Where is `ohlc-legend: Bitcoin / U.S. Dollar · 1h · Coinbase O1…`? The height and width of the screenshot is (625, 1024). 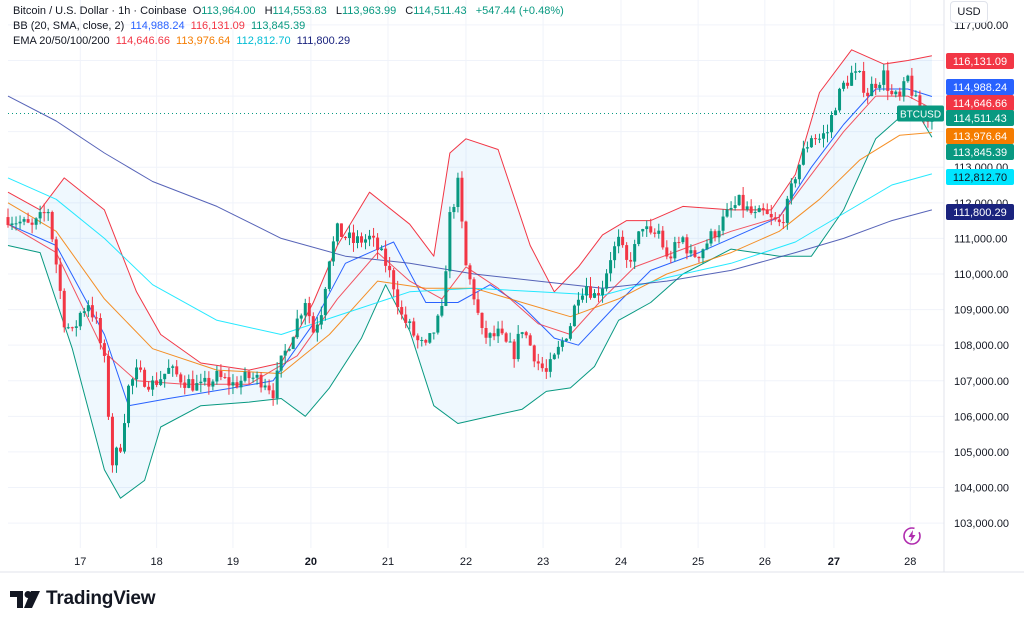
ohlc-legend: Bitcoin / U.S. Dollar · 1h · Coinbase O1… is located at coordinates (290, 11).